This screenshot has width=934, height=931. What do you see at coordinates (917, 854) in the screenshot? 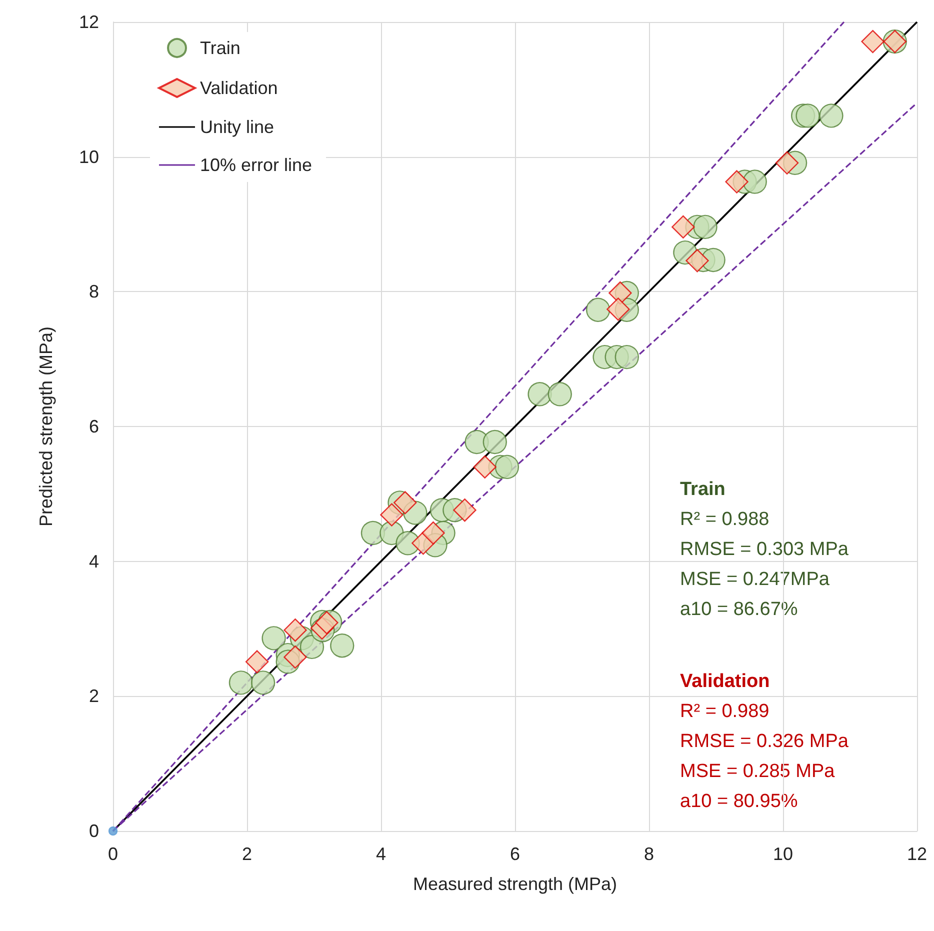
I see `x-tick-label: 12` at bounding box center [917, 854].